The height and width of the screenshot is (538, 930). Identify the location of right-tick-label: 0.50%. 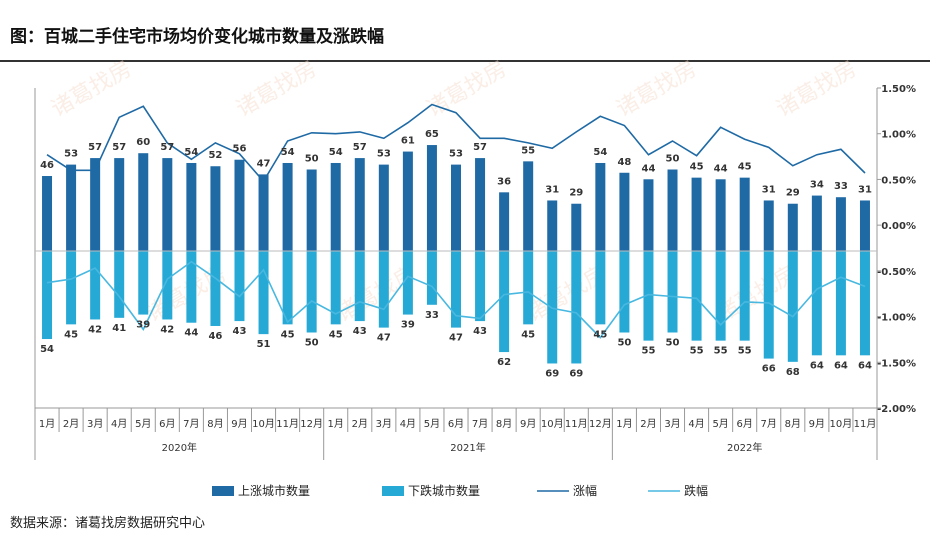
(898, 180).